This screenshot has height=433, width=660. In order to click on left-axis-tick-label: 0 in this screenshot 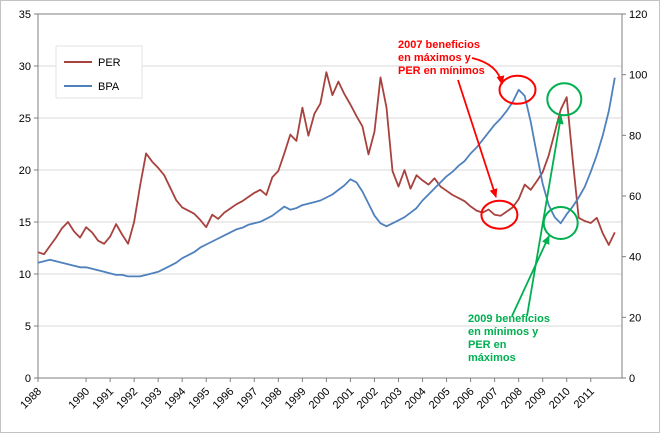, I will do `click(28, 379)`.